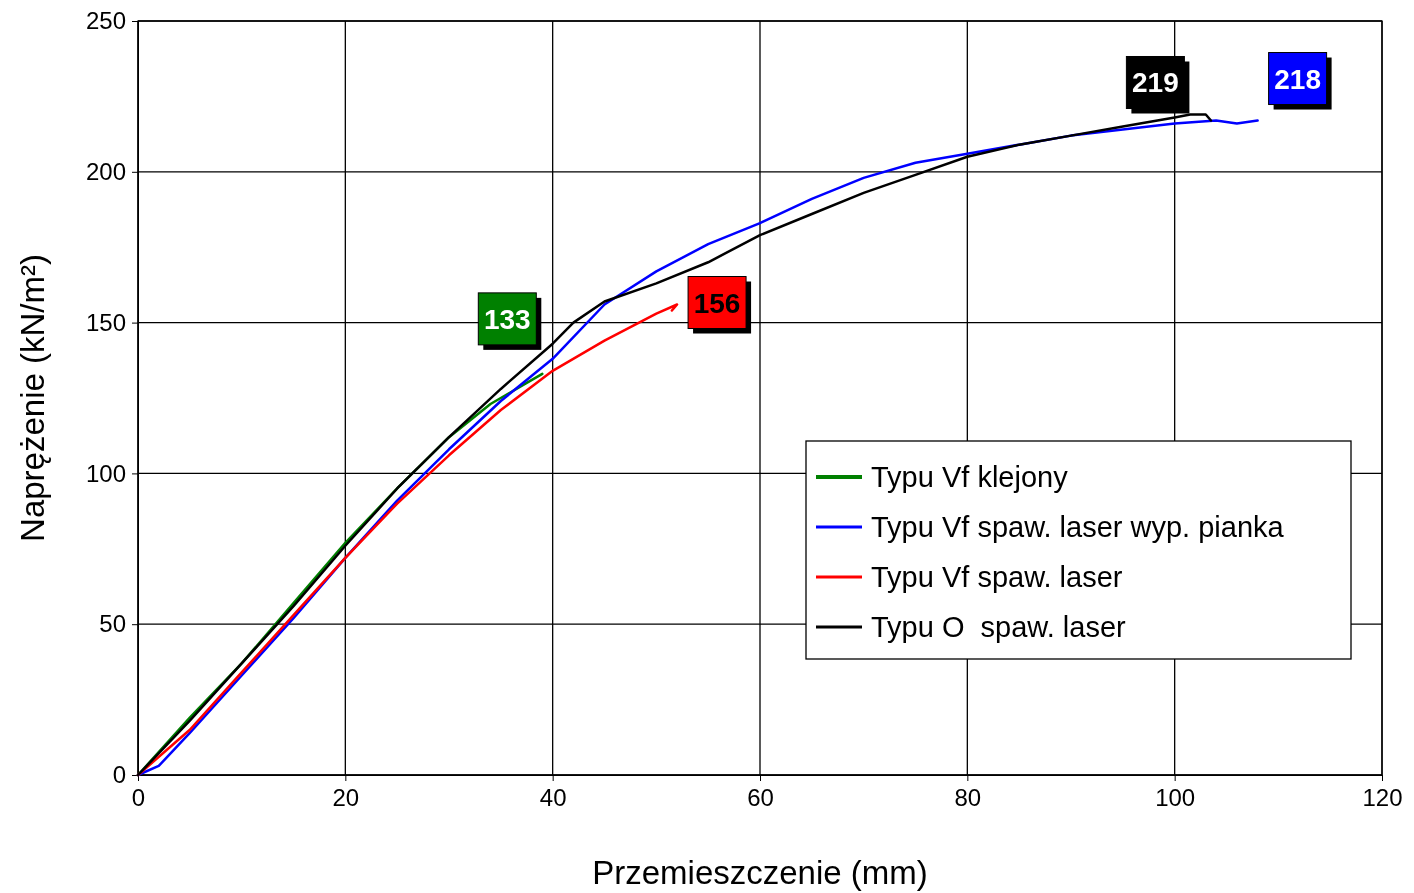 This screenshot has width=1414, height=893. I want to click on y-tick-label: 0, so click(119, 775).